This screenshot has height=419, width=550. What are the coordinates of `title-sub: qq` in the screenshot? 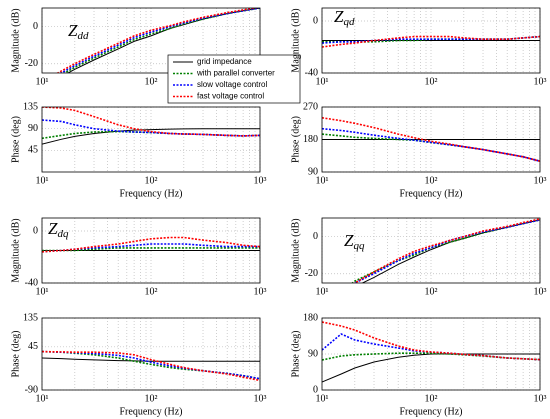 It's located at (359, 246).